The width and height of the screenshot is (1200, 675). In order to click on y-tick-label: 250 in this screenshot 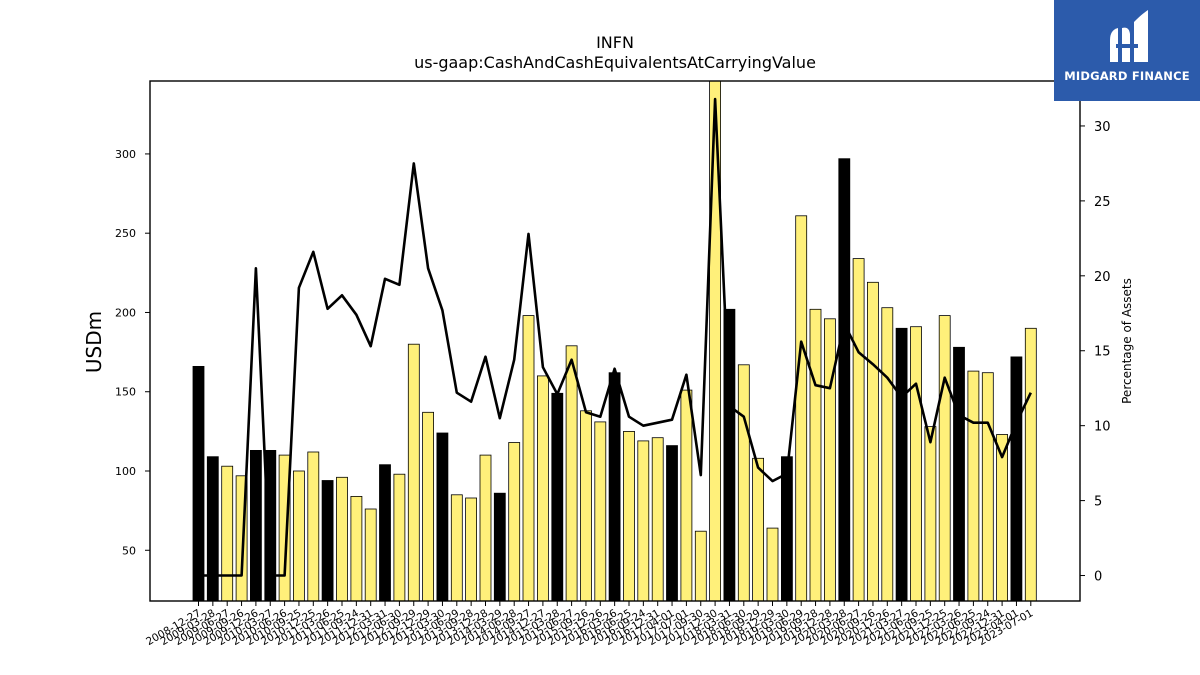, I will do `click(125, 233)`.